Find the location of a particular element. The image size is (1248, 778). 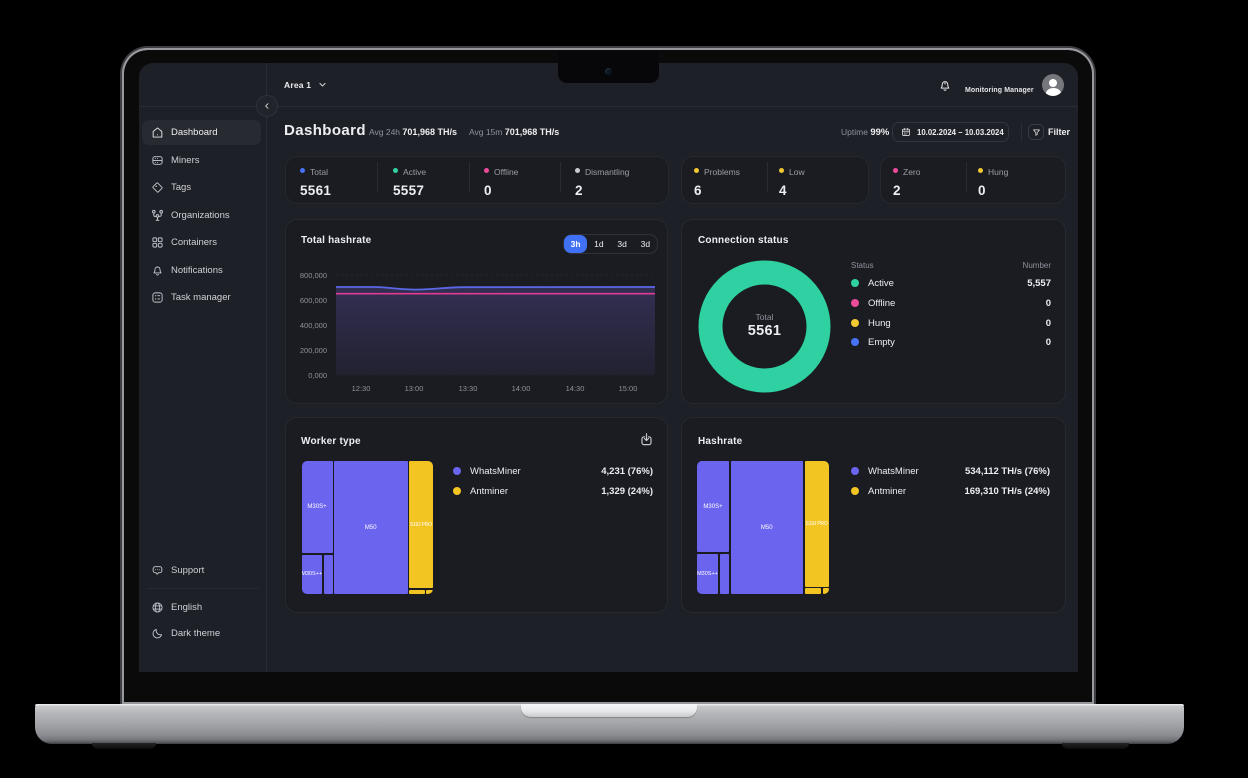

svg-text: 14:00 is located at coordinates (521, 388).